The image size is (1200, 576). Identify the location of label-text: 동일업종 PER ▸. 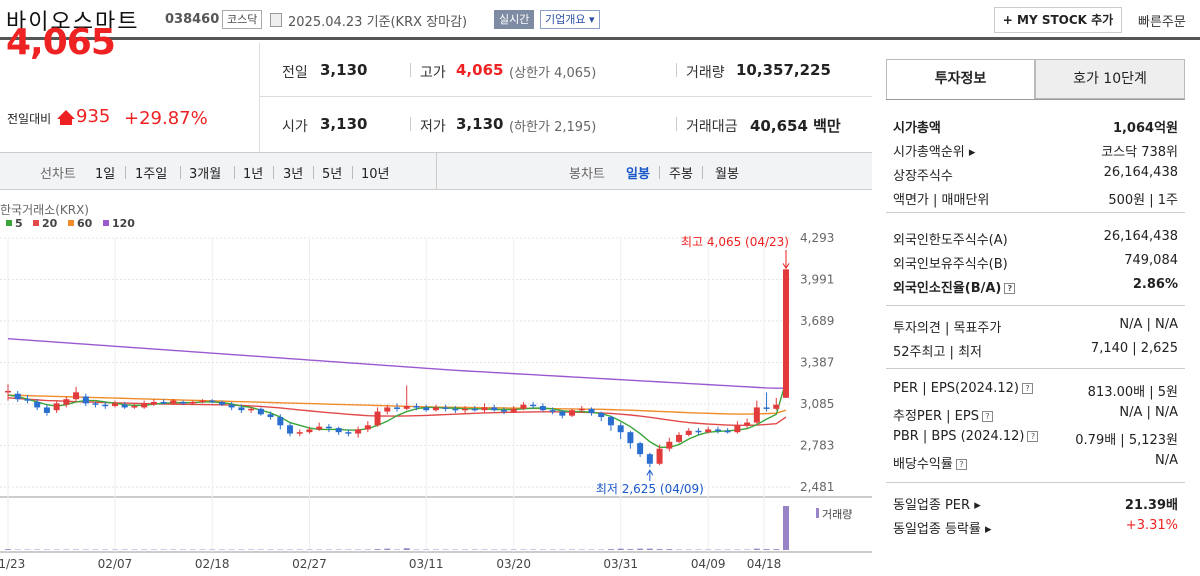
(937, 505).